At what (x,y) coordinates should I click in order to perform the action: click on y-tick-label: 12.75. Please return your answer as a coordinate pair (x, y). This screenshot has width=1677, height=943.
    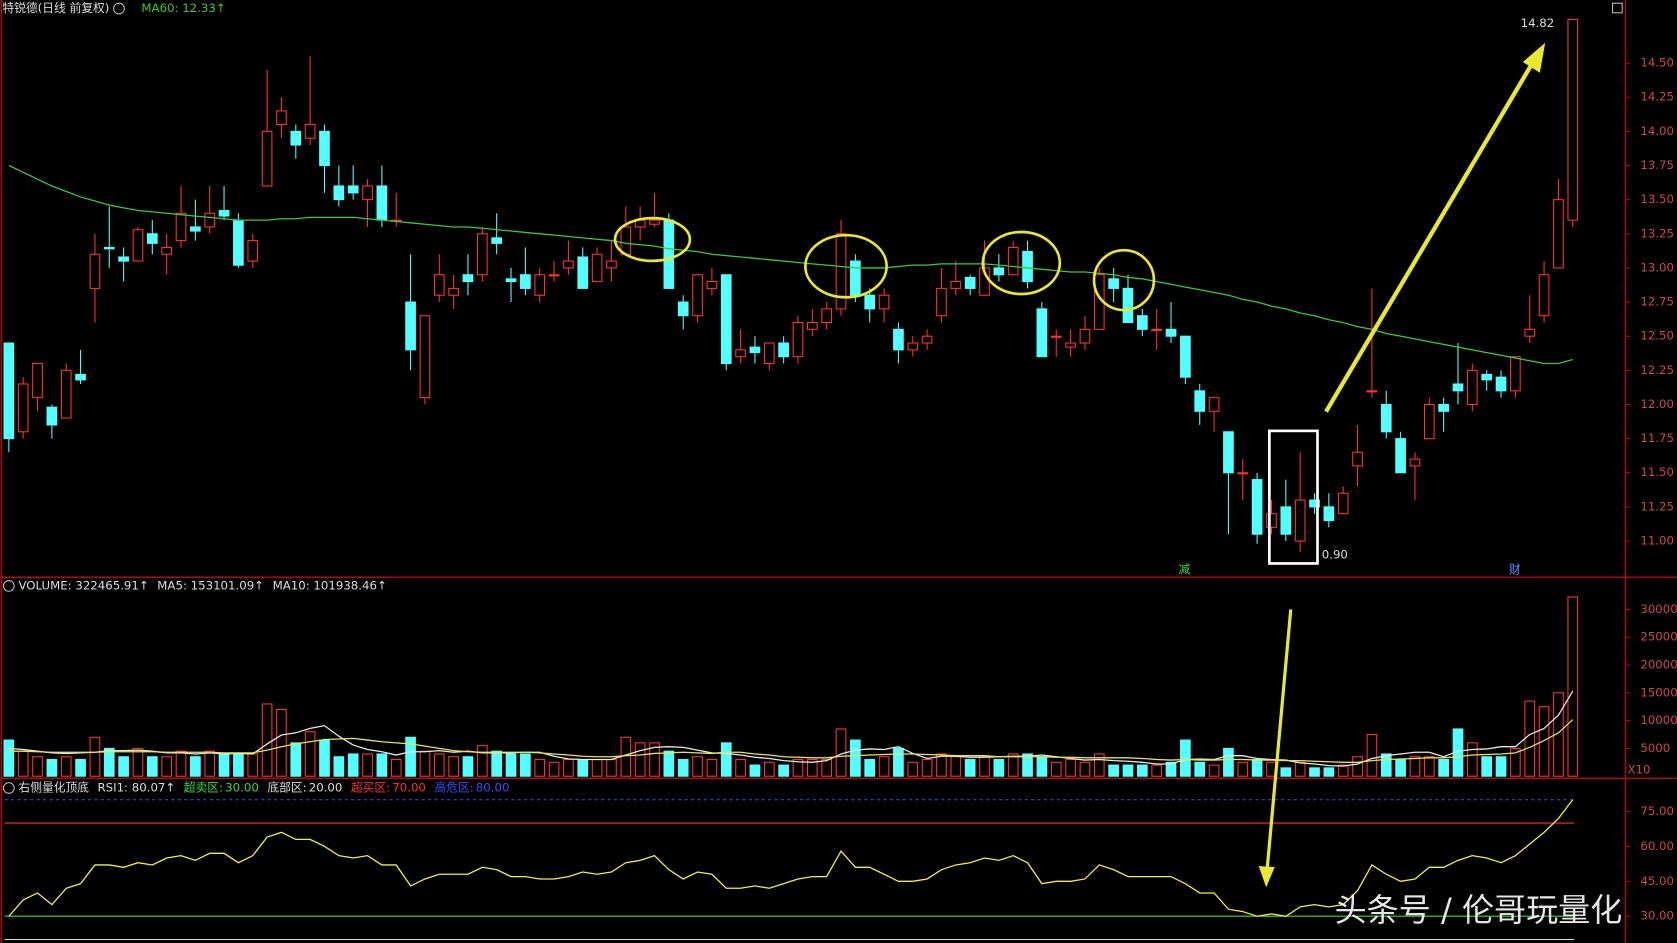
    Looking at the image, I should click on (1657, 302).